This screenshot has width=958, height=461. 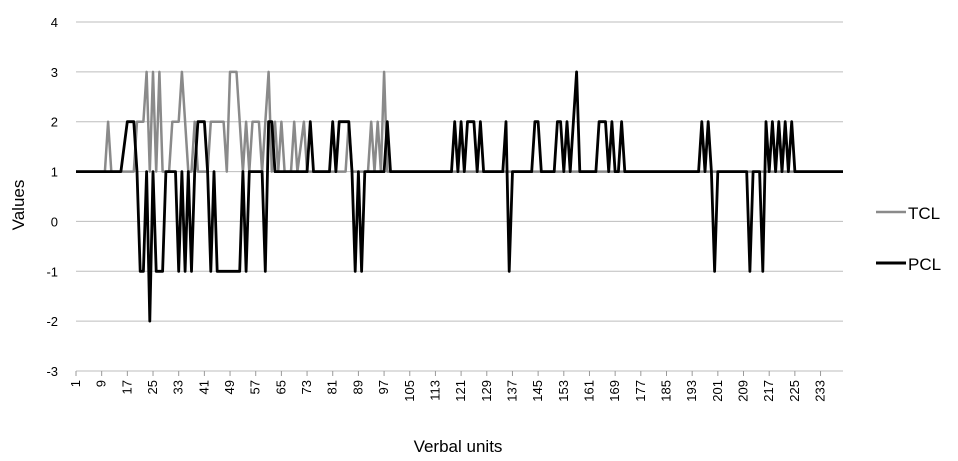 I want to click on x-tick-label: 153, so click(x=563, y=391).